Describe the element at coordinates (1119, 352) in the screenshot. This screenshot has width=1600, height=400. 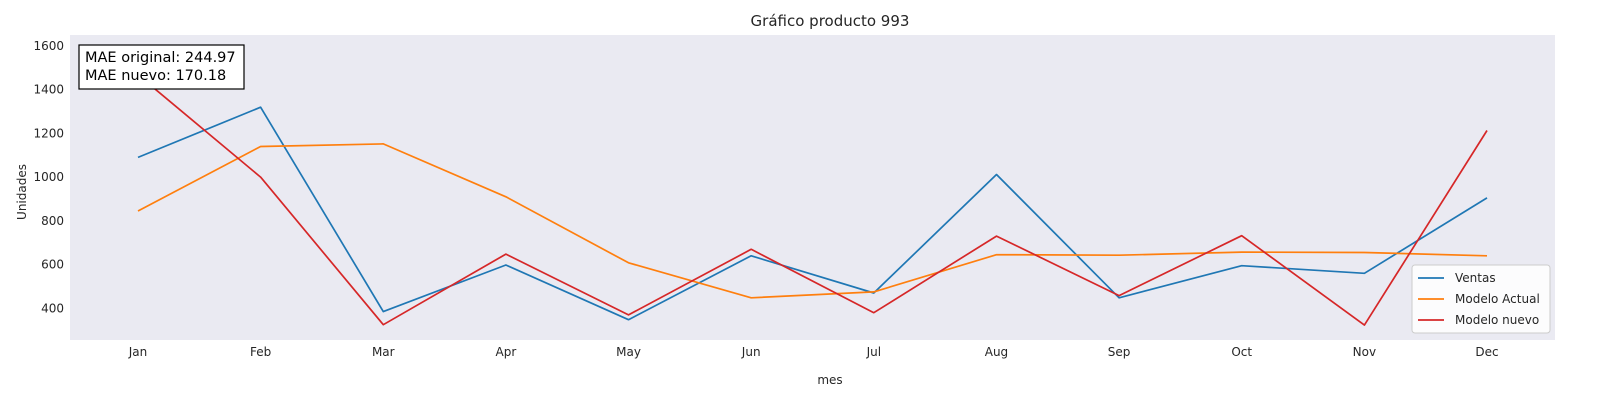
I see `x-tick-label: Sep` at that location.